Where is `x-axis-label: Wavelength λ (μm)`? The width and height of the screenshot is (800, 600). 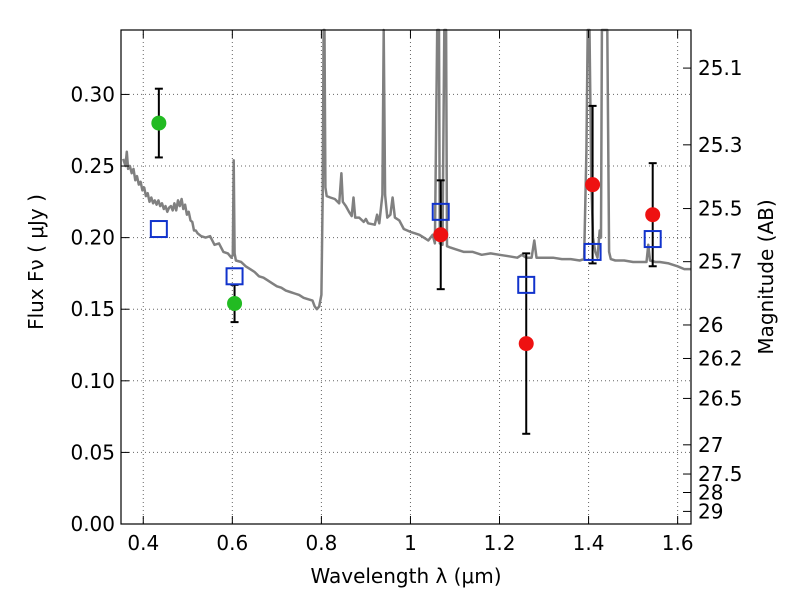 x-axis-label: Wavelength λ (μm) is located at coordinates (405, 576).